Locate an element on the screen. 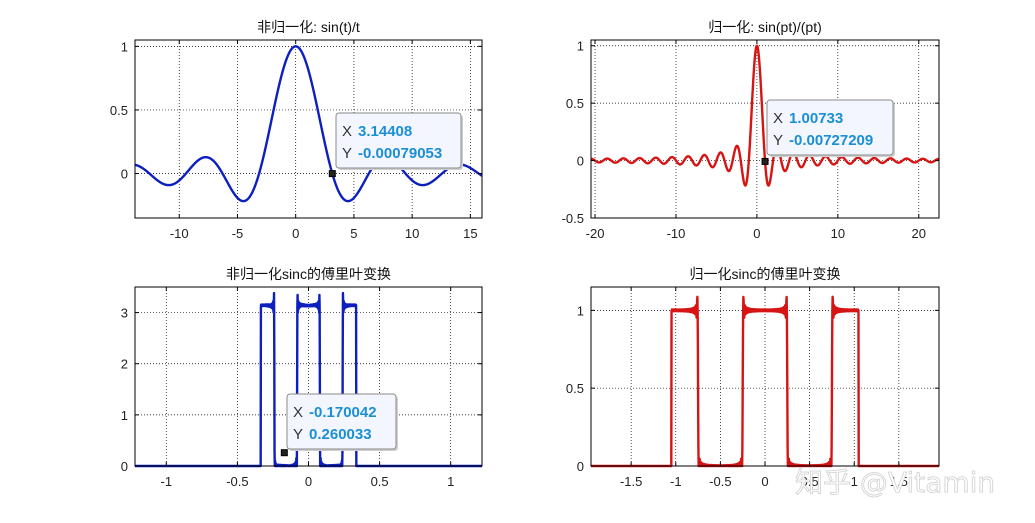 This screenshot has width=1035, height=523. y-tick-label: -0.5 is located at coordinates (573, 218).